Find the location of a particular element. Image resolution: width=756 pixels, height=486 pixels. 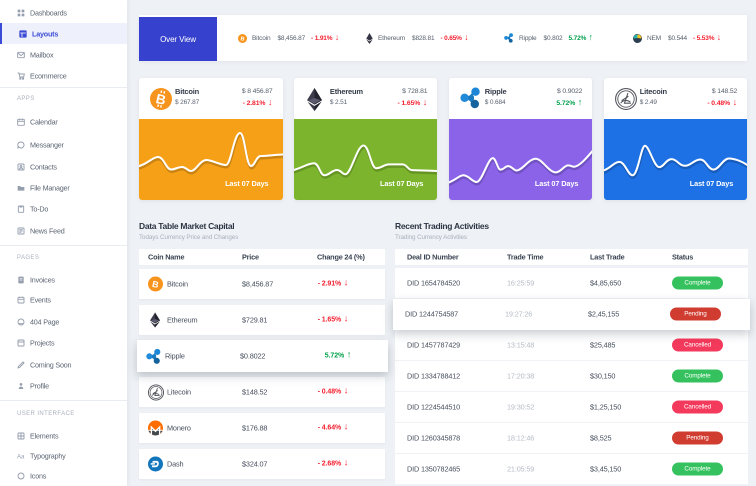

svg-text: Aa is located at coordinates (21, 457).